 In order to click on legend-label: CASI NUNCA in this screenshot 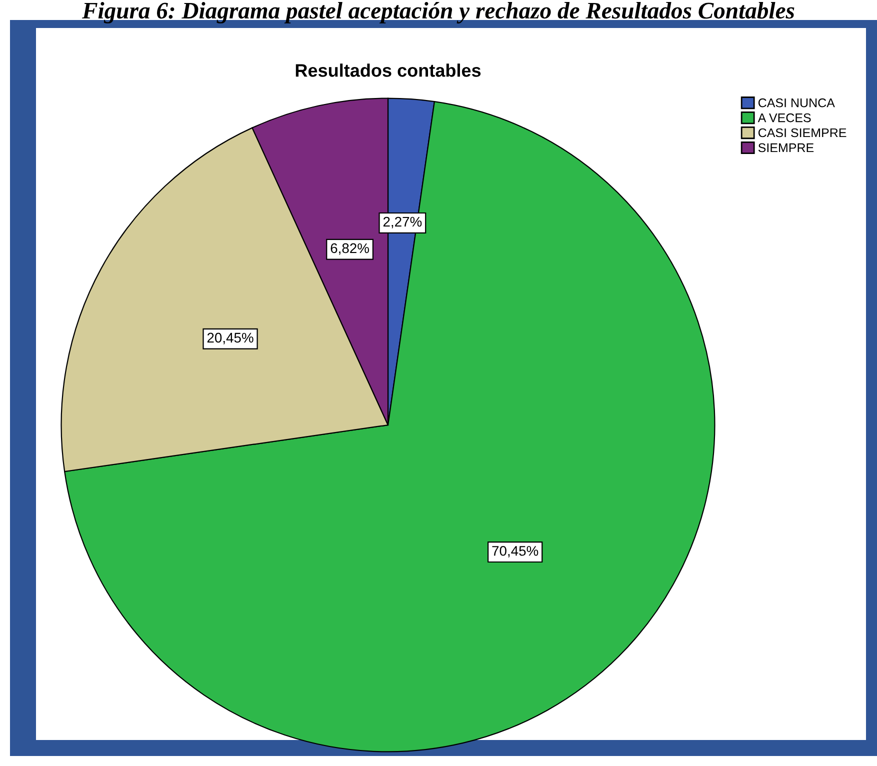, I will do `click(796, 103)`.